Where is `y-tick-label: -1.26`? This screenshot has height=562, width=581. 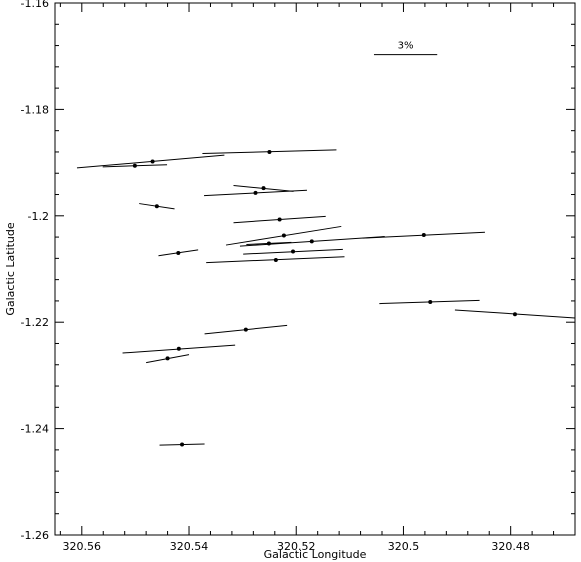 y-tick-label: -1.26 is located at coordinates (35, 535).